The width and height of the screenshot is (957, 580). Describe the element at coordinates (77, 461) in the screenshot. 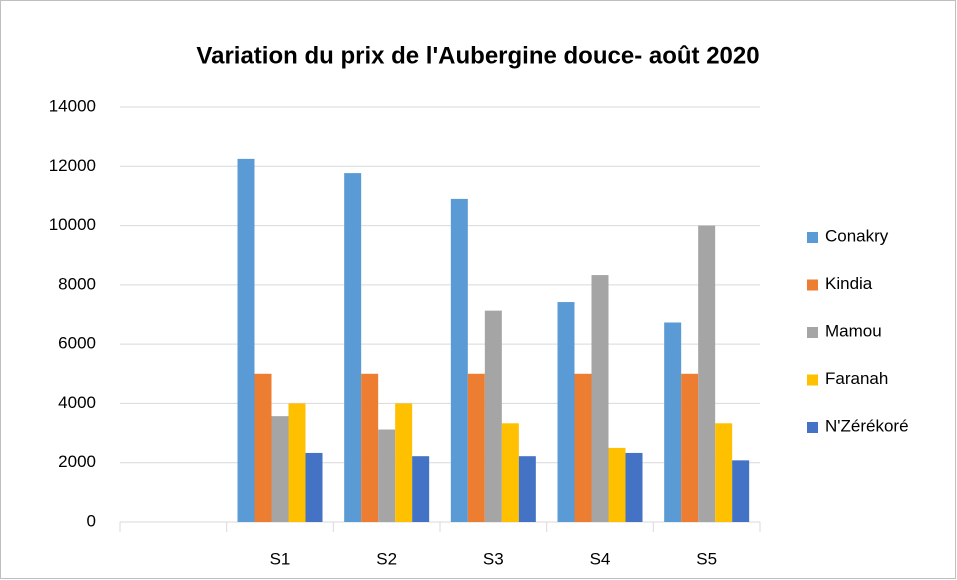

I see `y-tick-label: 2000` at that location.